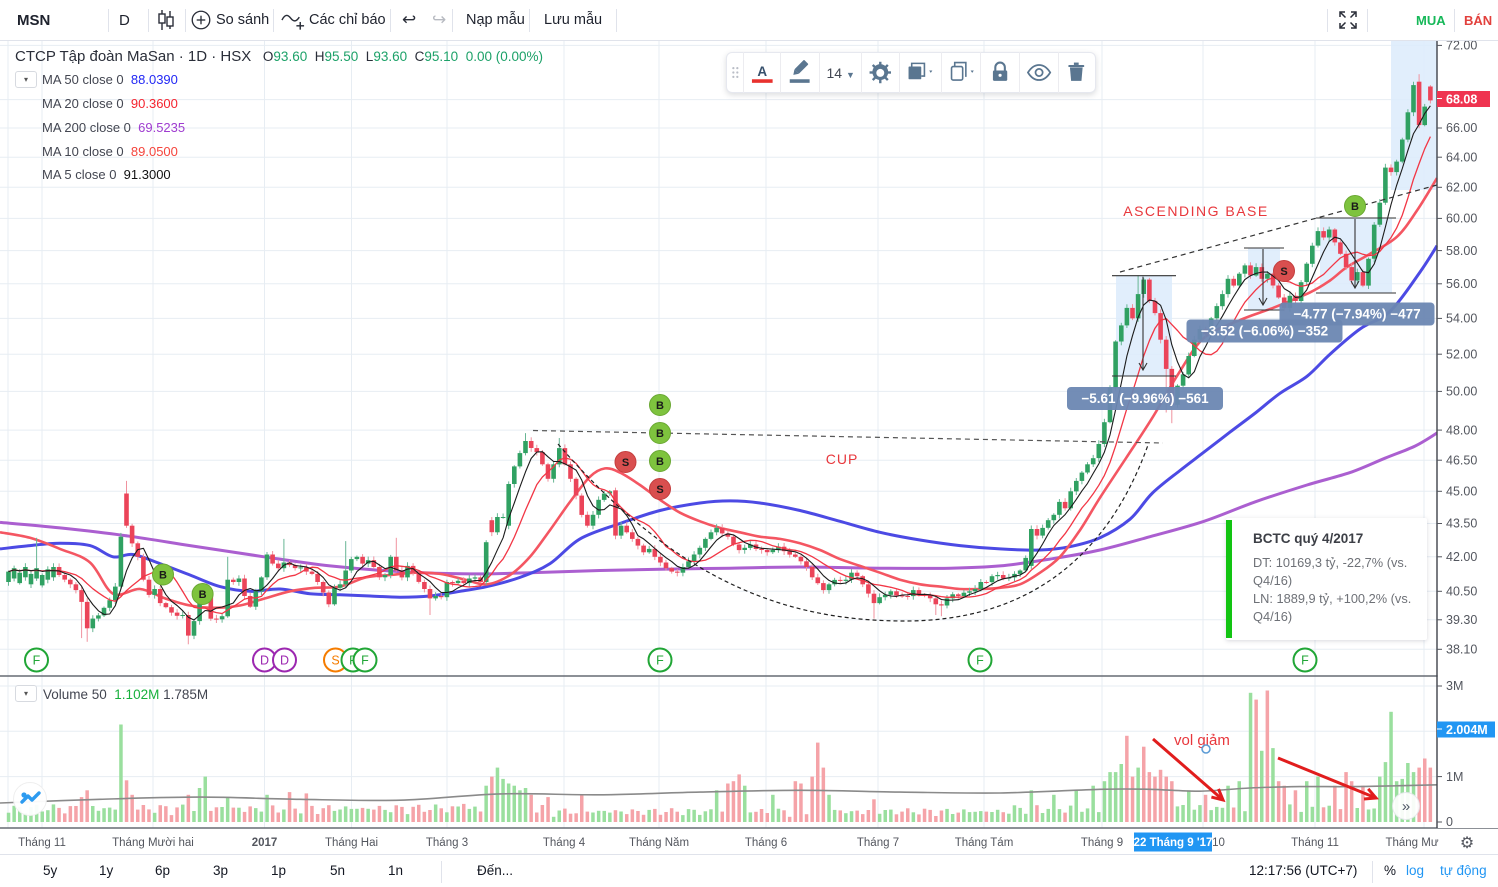 The width and height of the screenshot is (1498, 887). What do you see at coordinates (1461, 492) in the screenshot?
I see `svg-text: 45.00` at bounding box center [1461, 492].